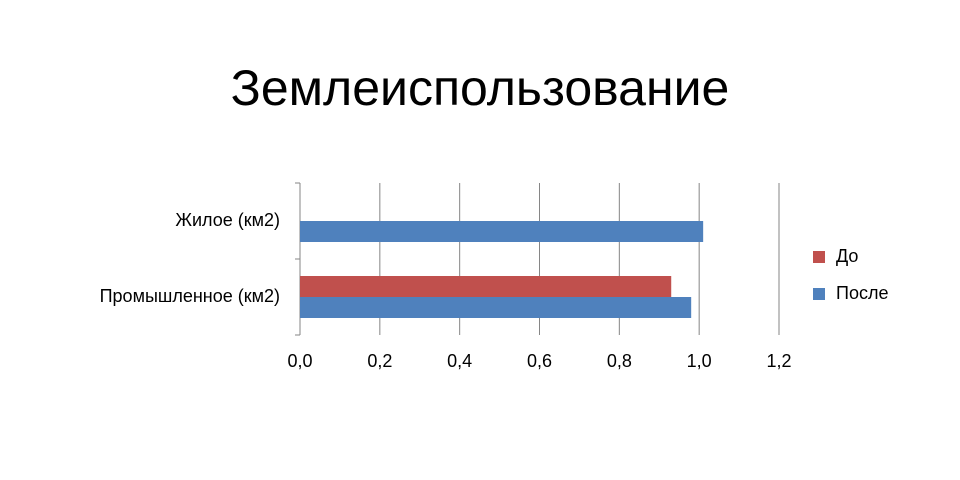 This screenshot has width=960, height=480. I want to click on x-tick-label: 0,4, so click(459, 361).